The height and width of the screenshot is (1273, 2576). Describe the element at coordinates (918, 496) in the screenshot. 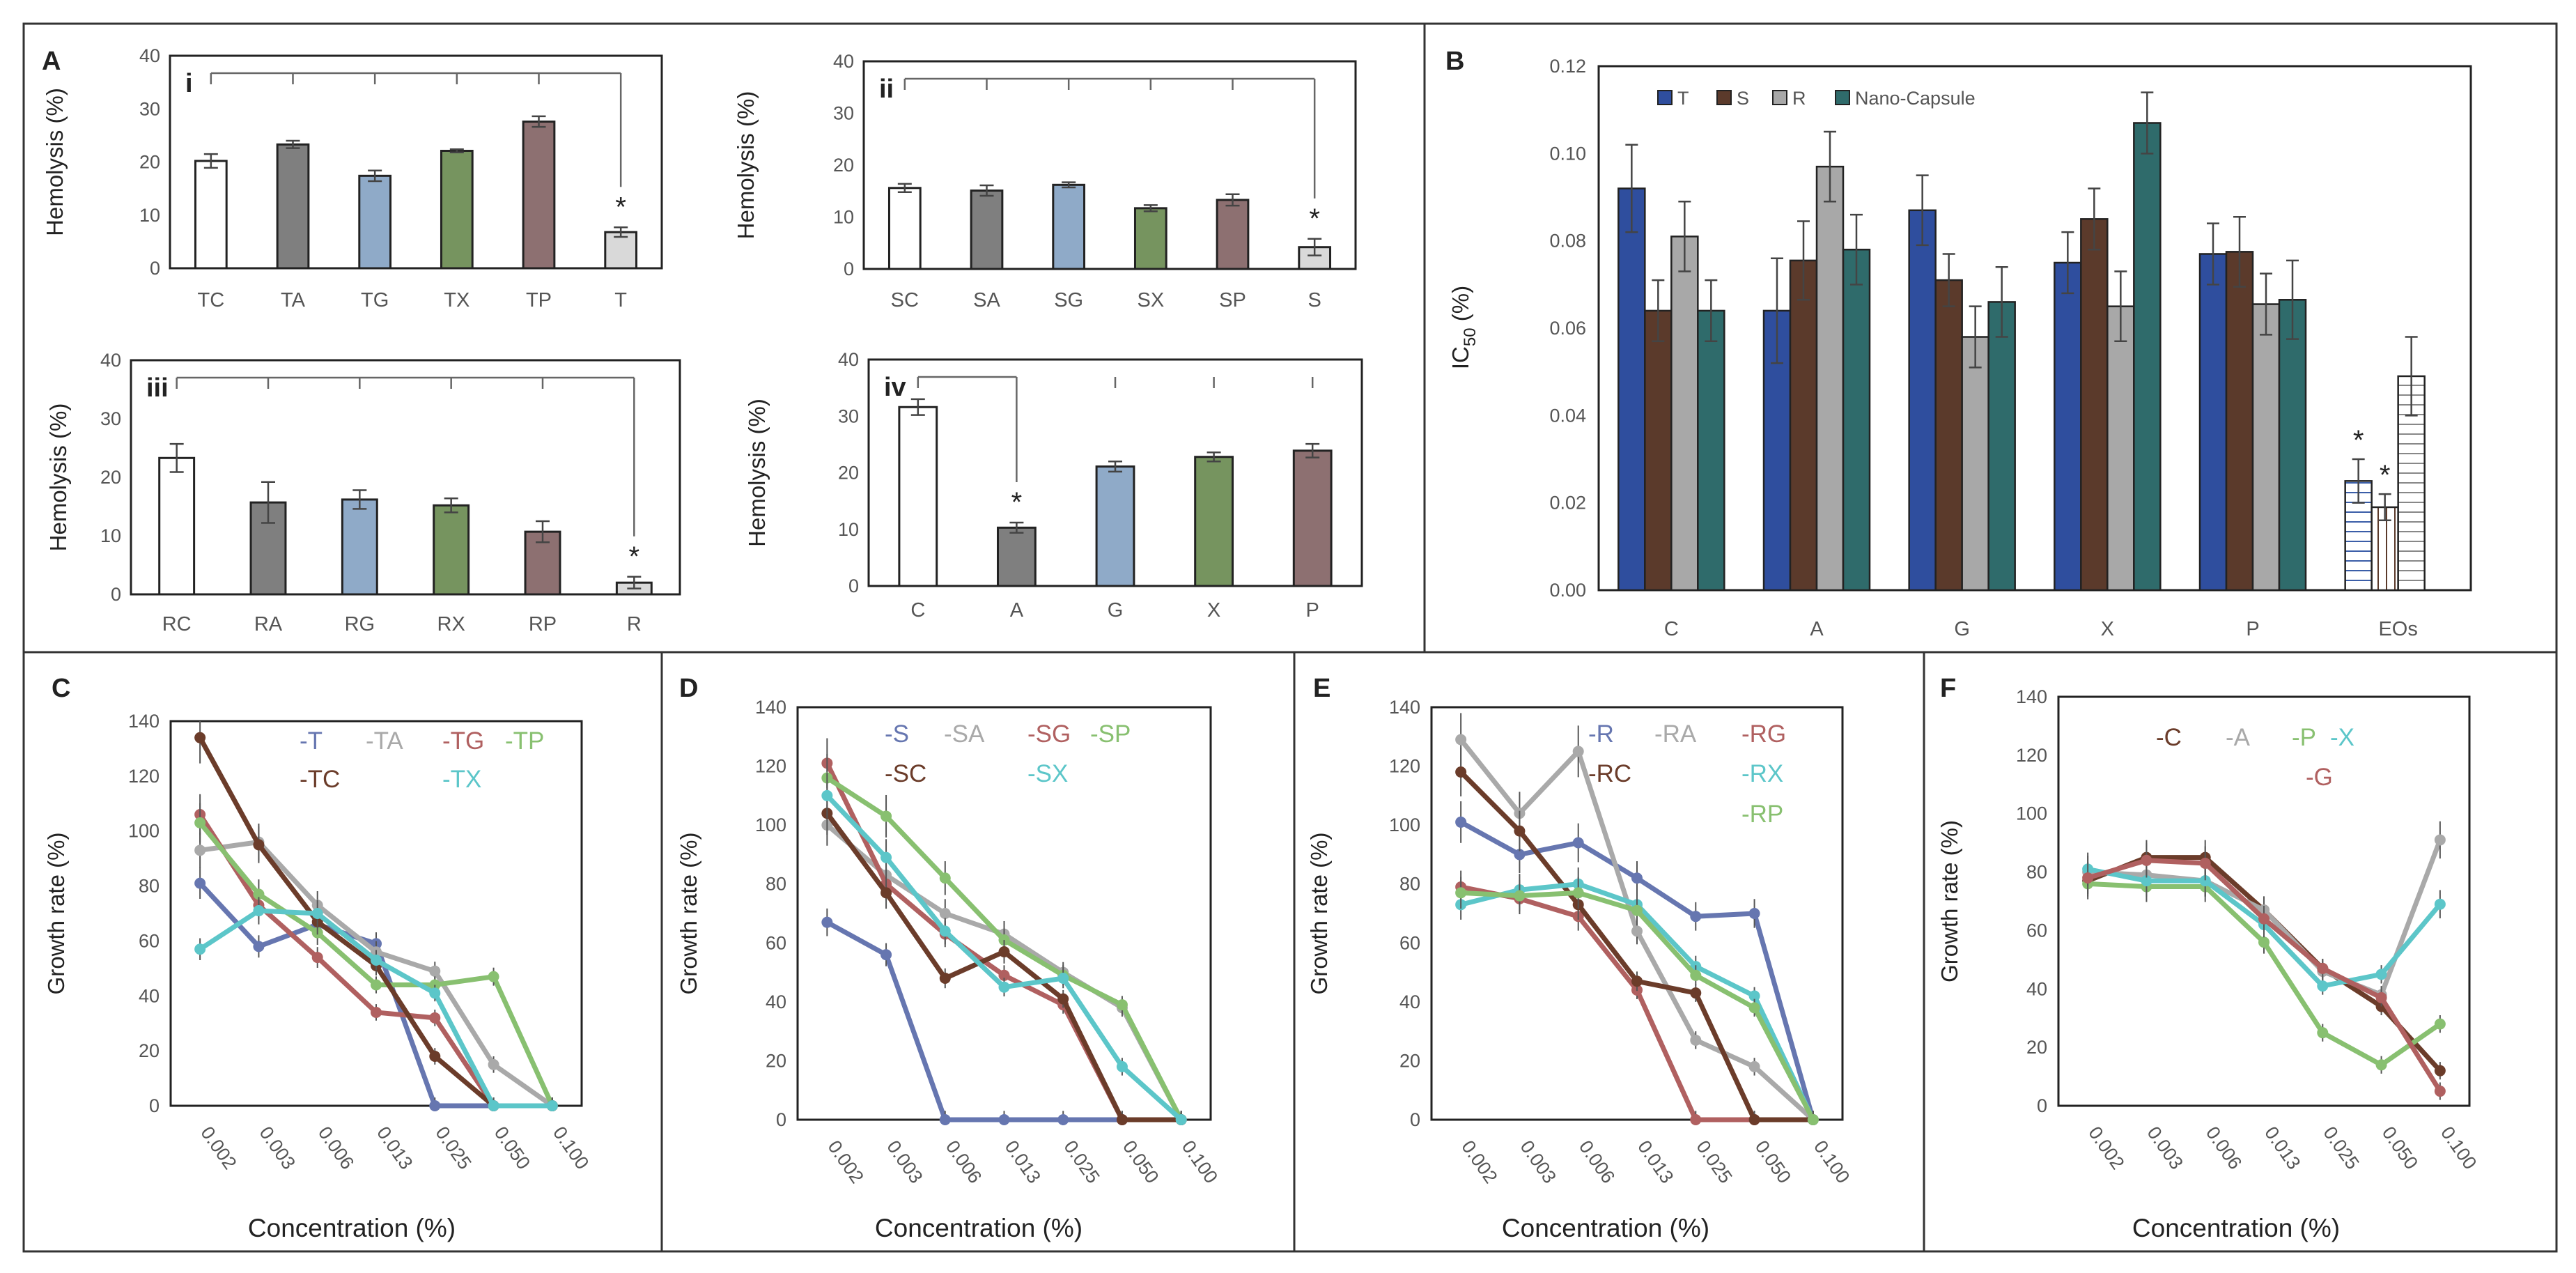

I see `bar-C` at that location.